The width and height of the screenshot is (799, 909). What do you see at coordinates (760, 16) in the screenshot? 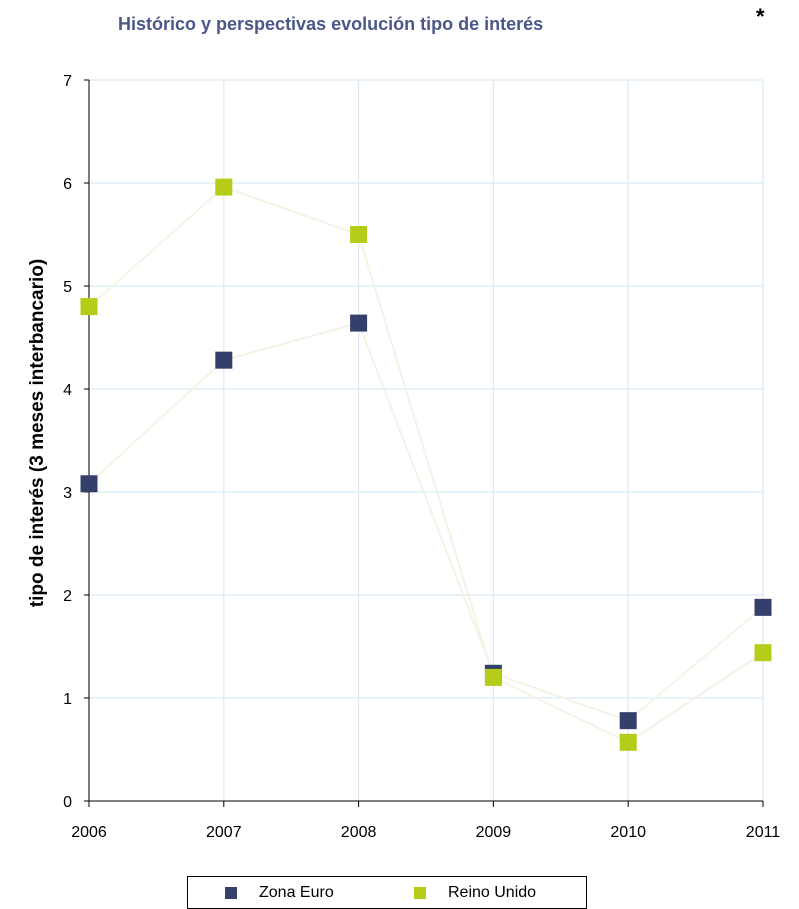
I see `title-asterisk: *` at bounding box center [760, 16].